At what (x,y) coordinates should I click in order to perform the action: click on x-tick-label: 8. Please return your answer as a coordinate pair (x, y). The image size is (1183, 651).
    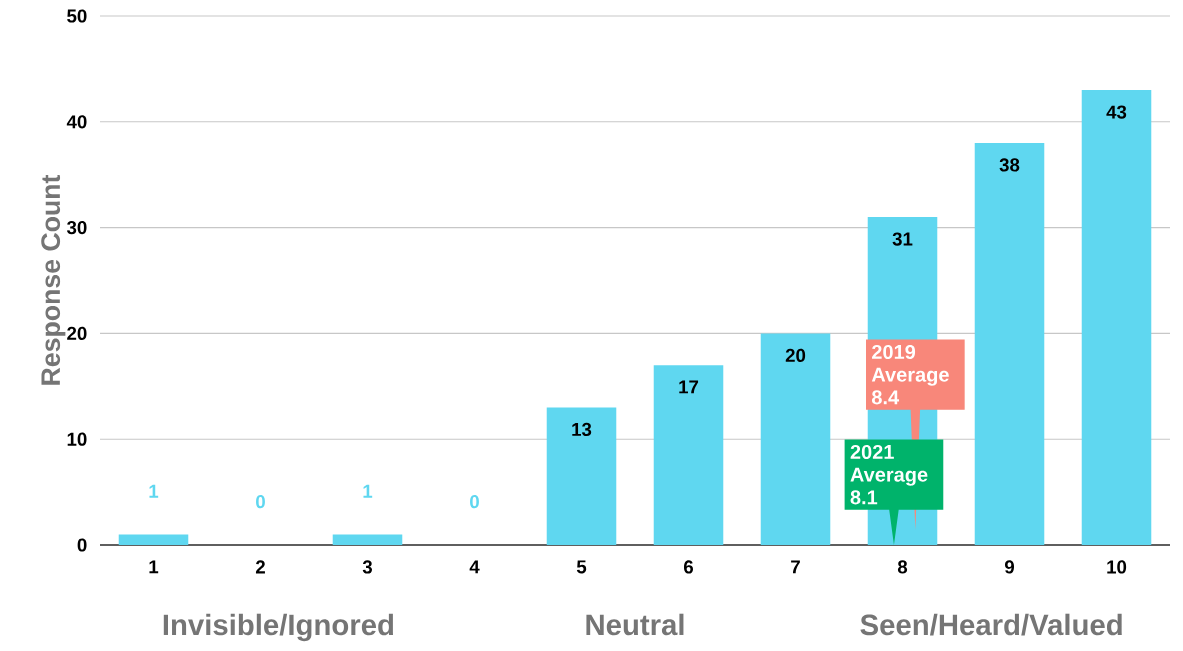
    Looking at the image, I should click on (902, 567).